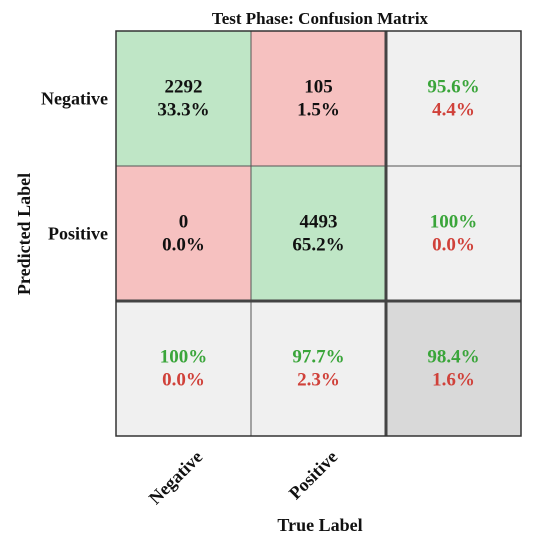  I want to click on row-summary-error-1: 0.0%, so click(453, 245).